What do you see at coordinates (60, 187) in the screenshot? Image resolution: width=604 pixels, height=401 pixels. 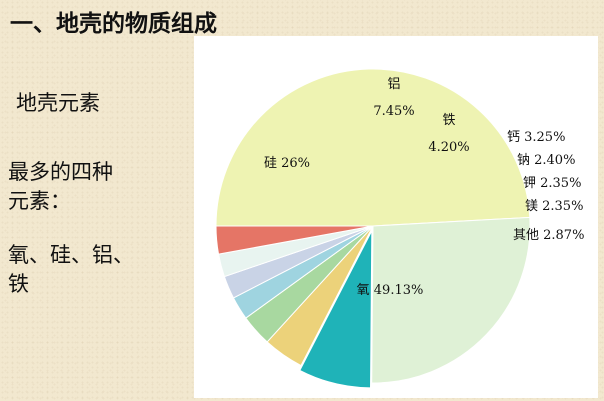 I see `description: 最多的四种 元素：` at bounding box center [60, 187].